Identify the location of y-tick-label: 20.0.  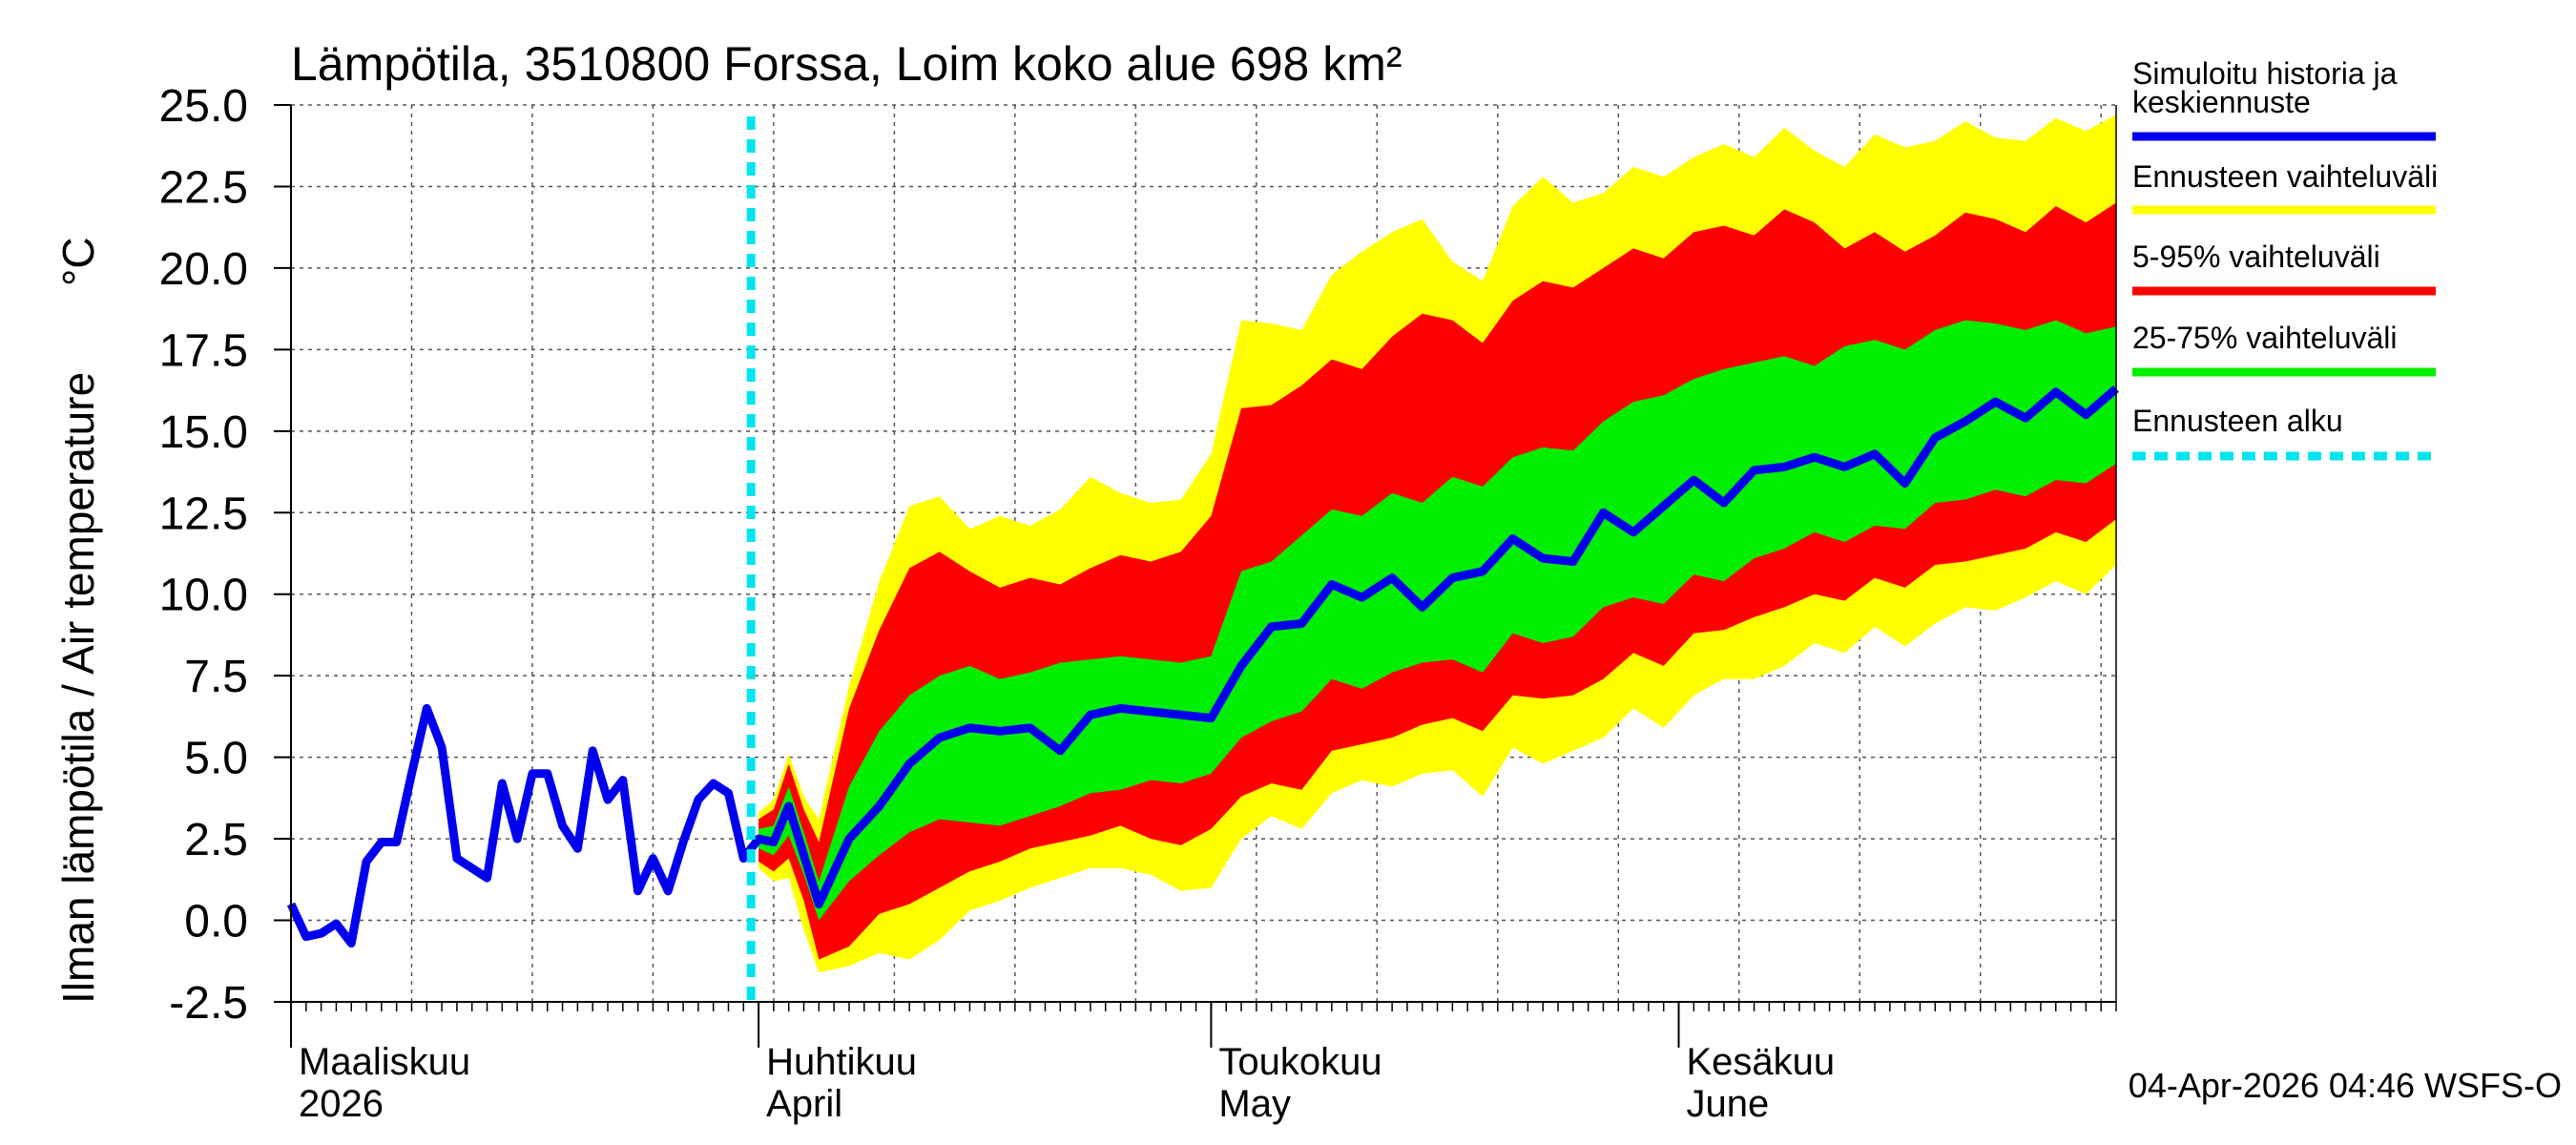
(203, 269).